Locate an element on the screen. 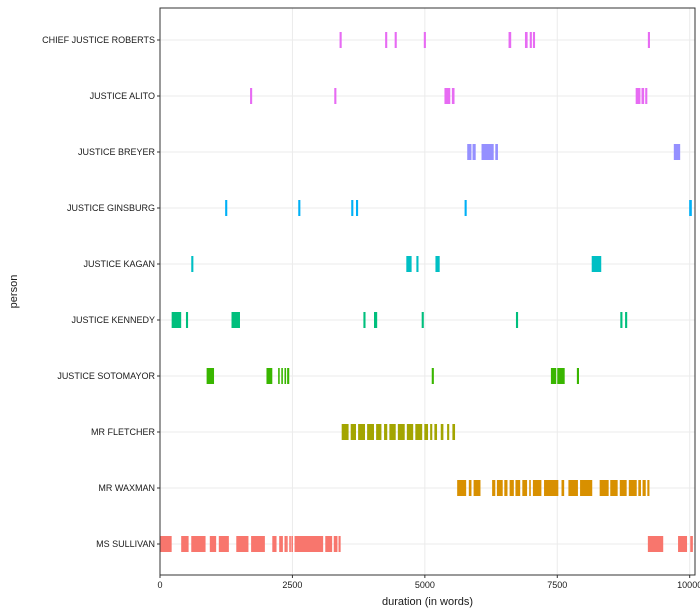  series-justice-ginsburg is located at coordinates (458, 208).